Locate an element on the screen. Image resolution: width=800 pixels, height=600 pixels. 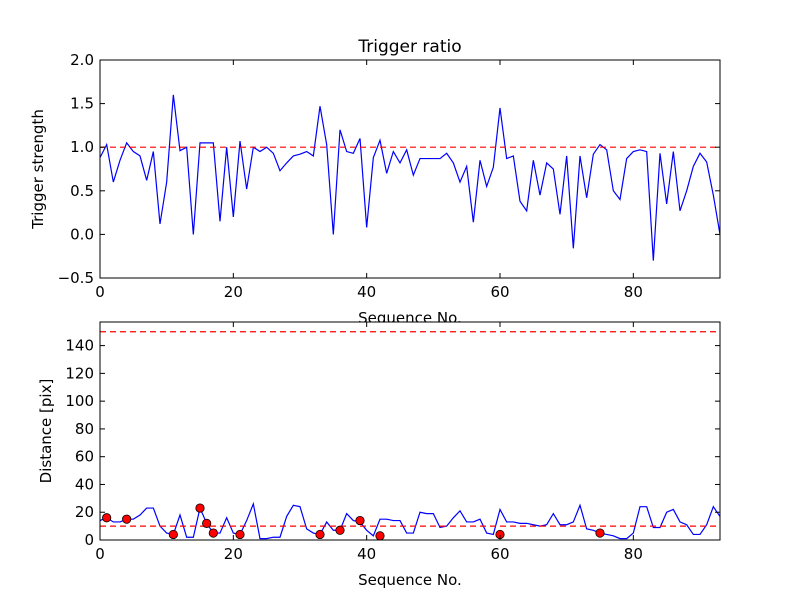
y-tick-label: 2.0 is located at coordinates (82, 60).